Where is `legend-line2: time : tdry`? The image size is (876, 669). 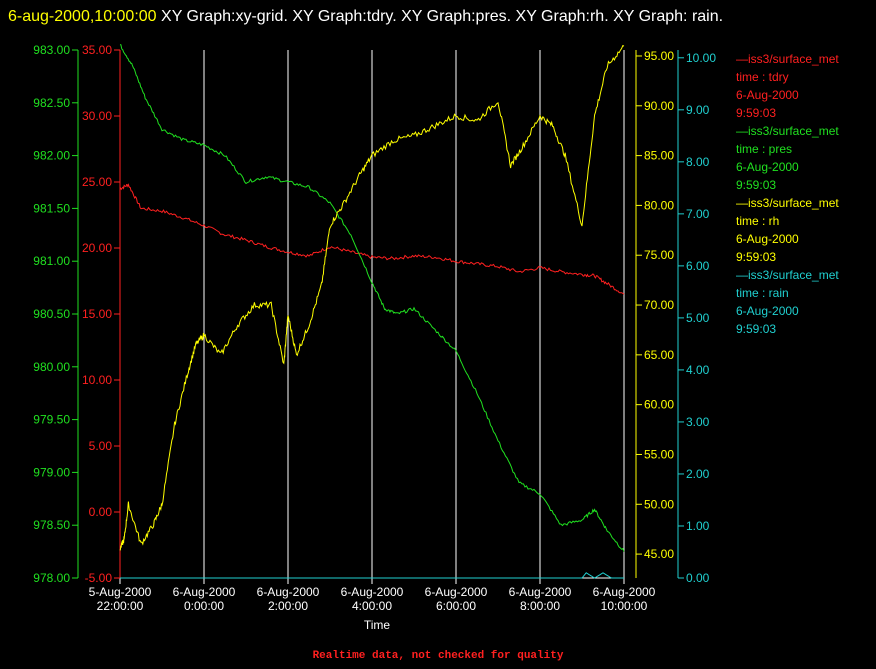
legend-line2: time : tdry is located at coordinates (762, 77).